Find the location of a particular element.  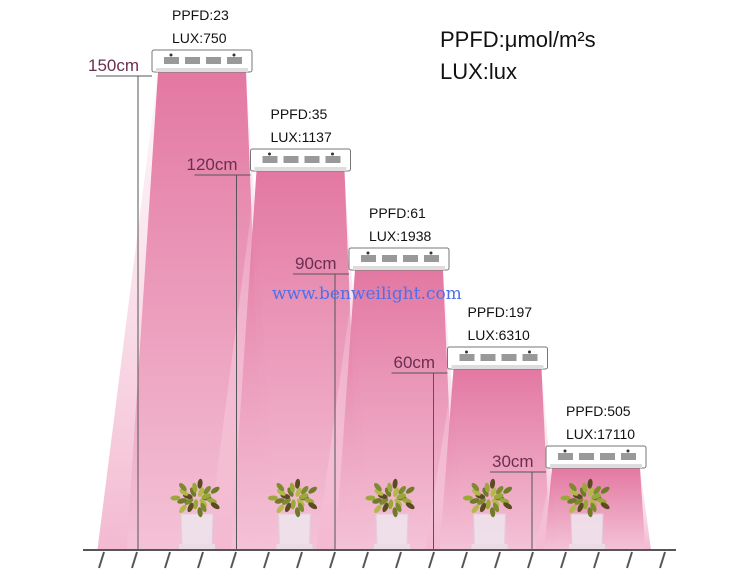

height-label: 90cm is located at coordinates (316, 263).